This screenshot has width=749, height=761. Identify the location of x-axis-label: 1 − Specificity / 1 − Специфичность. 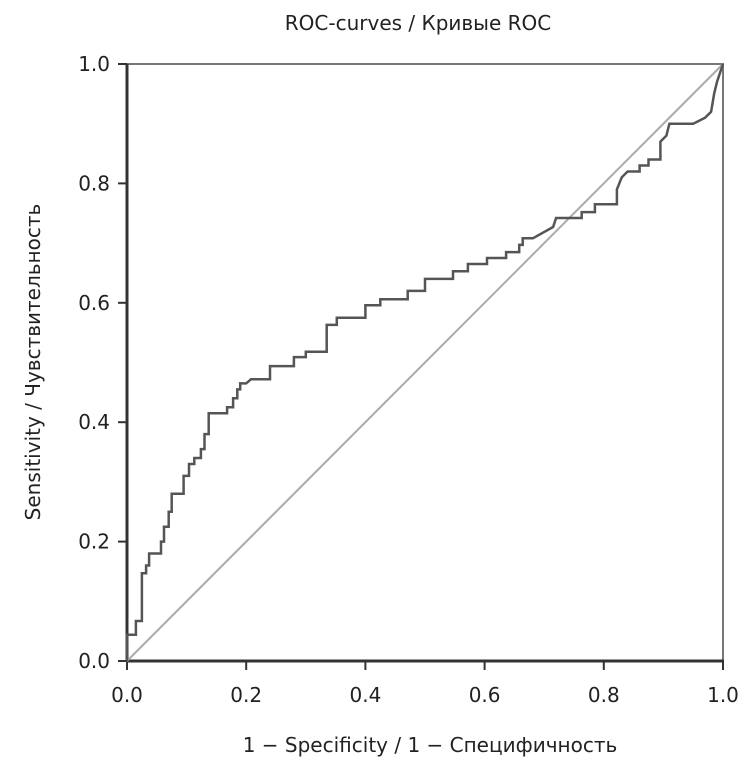
(430, 745).